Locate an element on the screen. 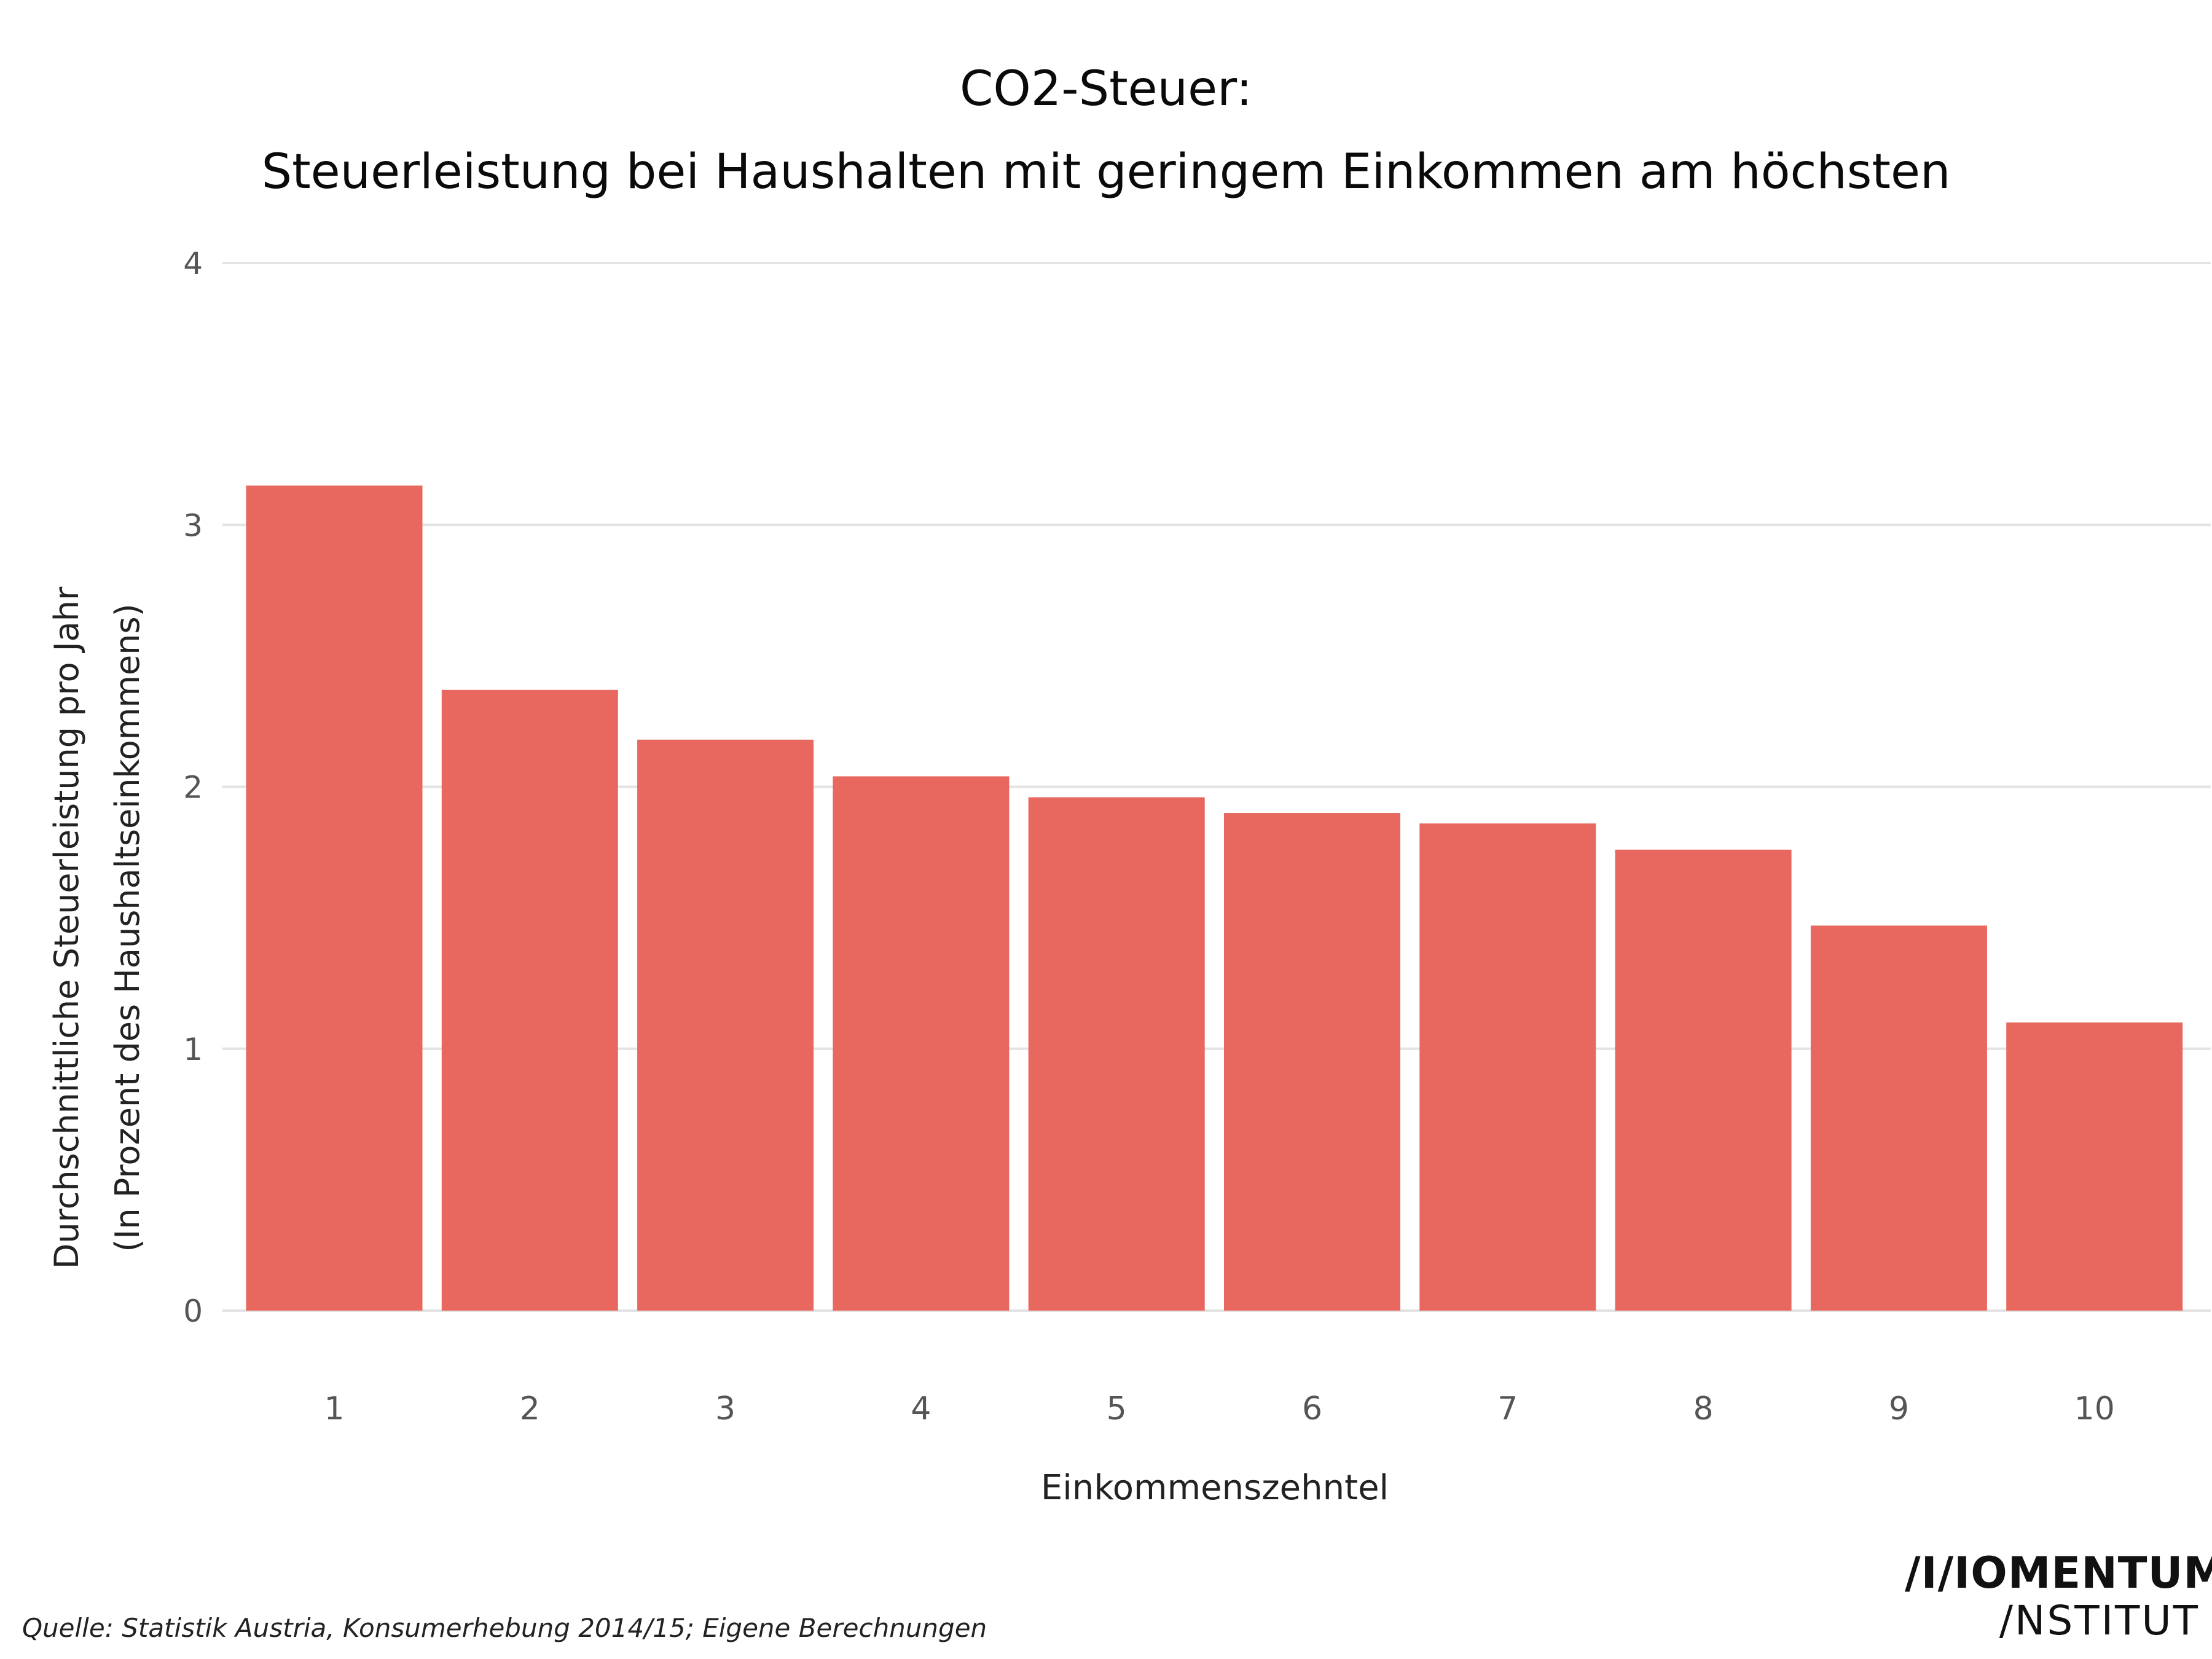 This screenshot has width=2212, height=1659. y-tick-labels: 0 1 2 3 4 is located at coordinates (193, 787).